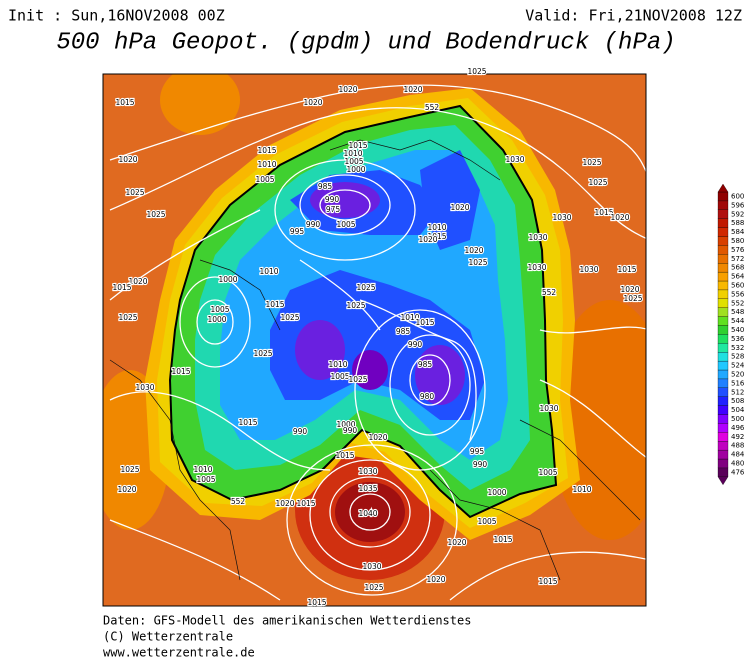  Describe the element at coordinates (737, 330) in the screenshot. I see `colorbar-label: 540` at that location.